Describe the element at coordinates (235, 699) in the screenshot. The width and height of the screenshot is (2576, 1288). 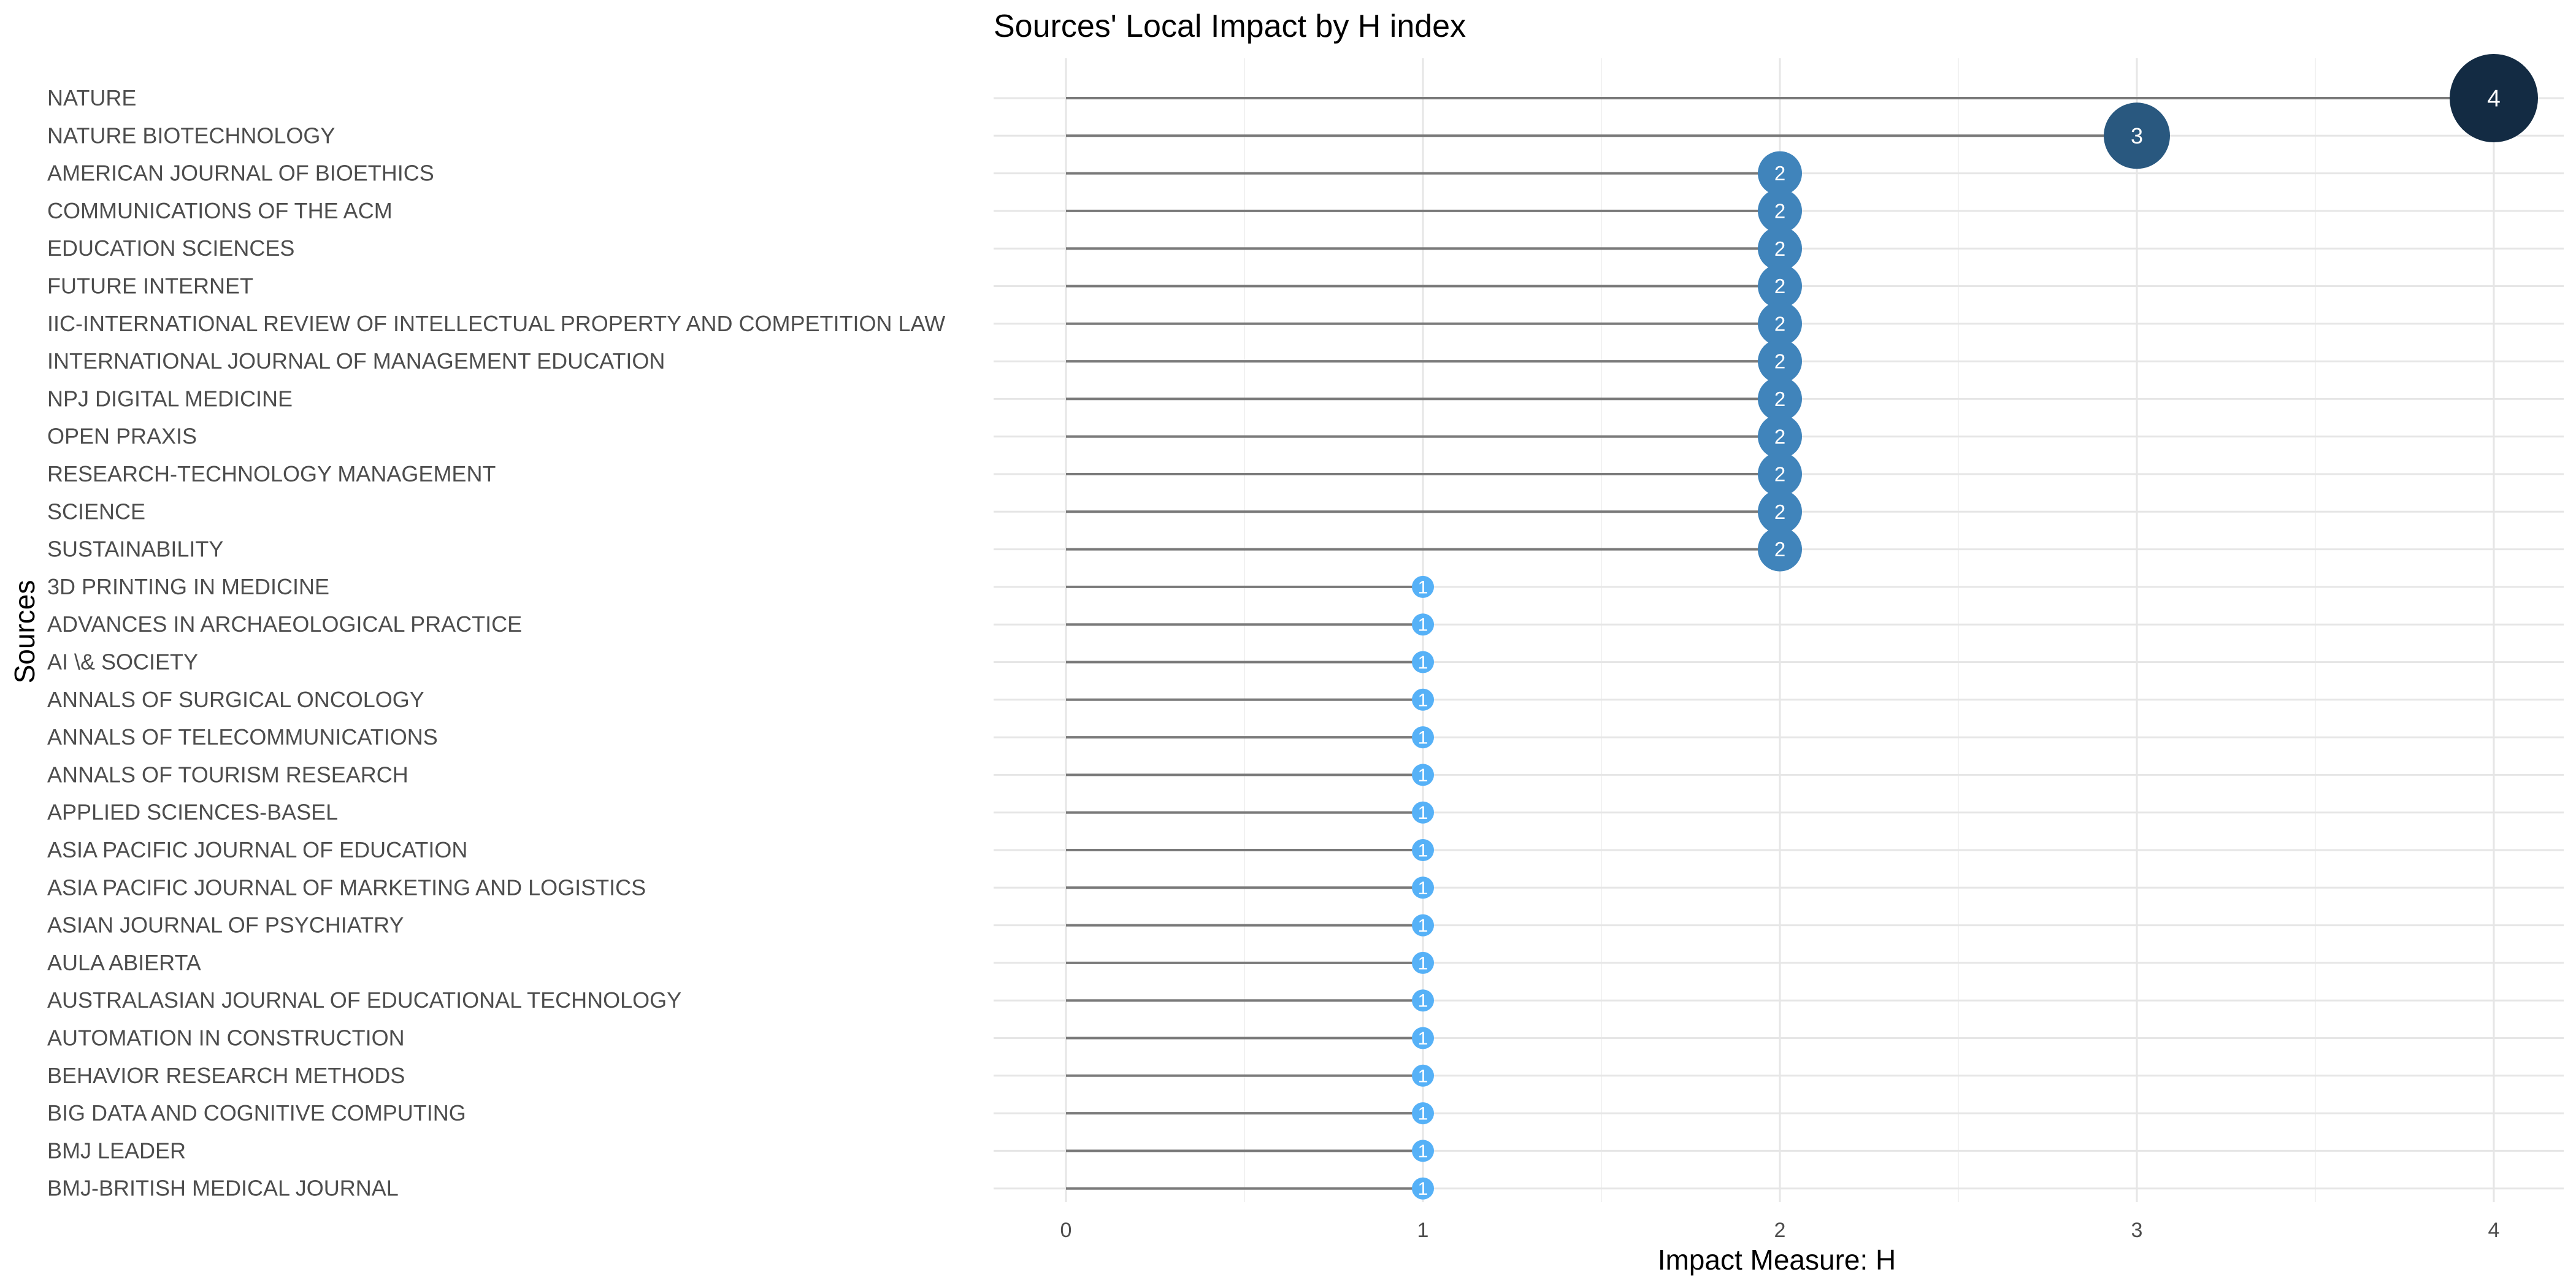
I see `y-tick-label: ANNALS OF SURGICAL ONCOLOGY` at that location.